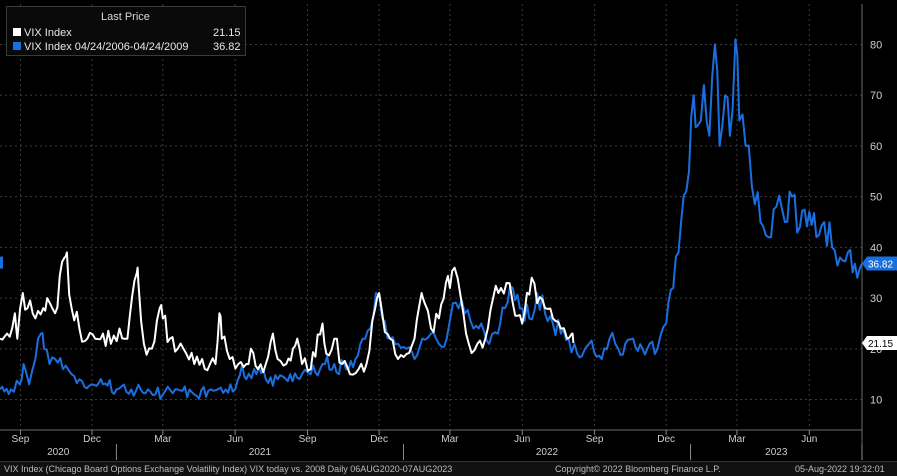  What do you see at coordinates (260, 452) in the screenshot?
I see `x-year-label: 2021` at bounding box center [260, 452].